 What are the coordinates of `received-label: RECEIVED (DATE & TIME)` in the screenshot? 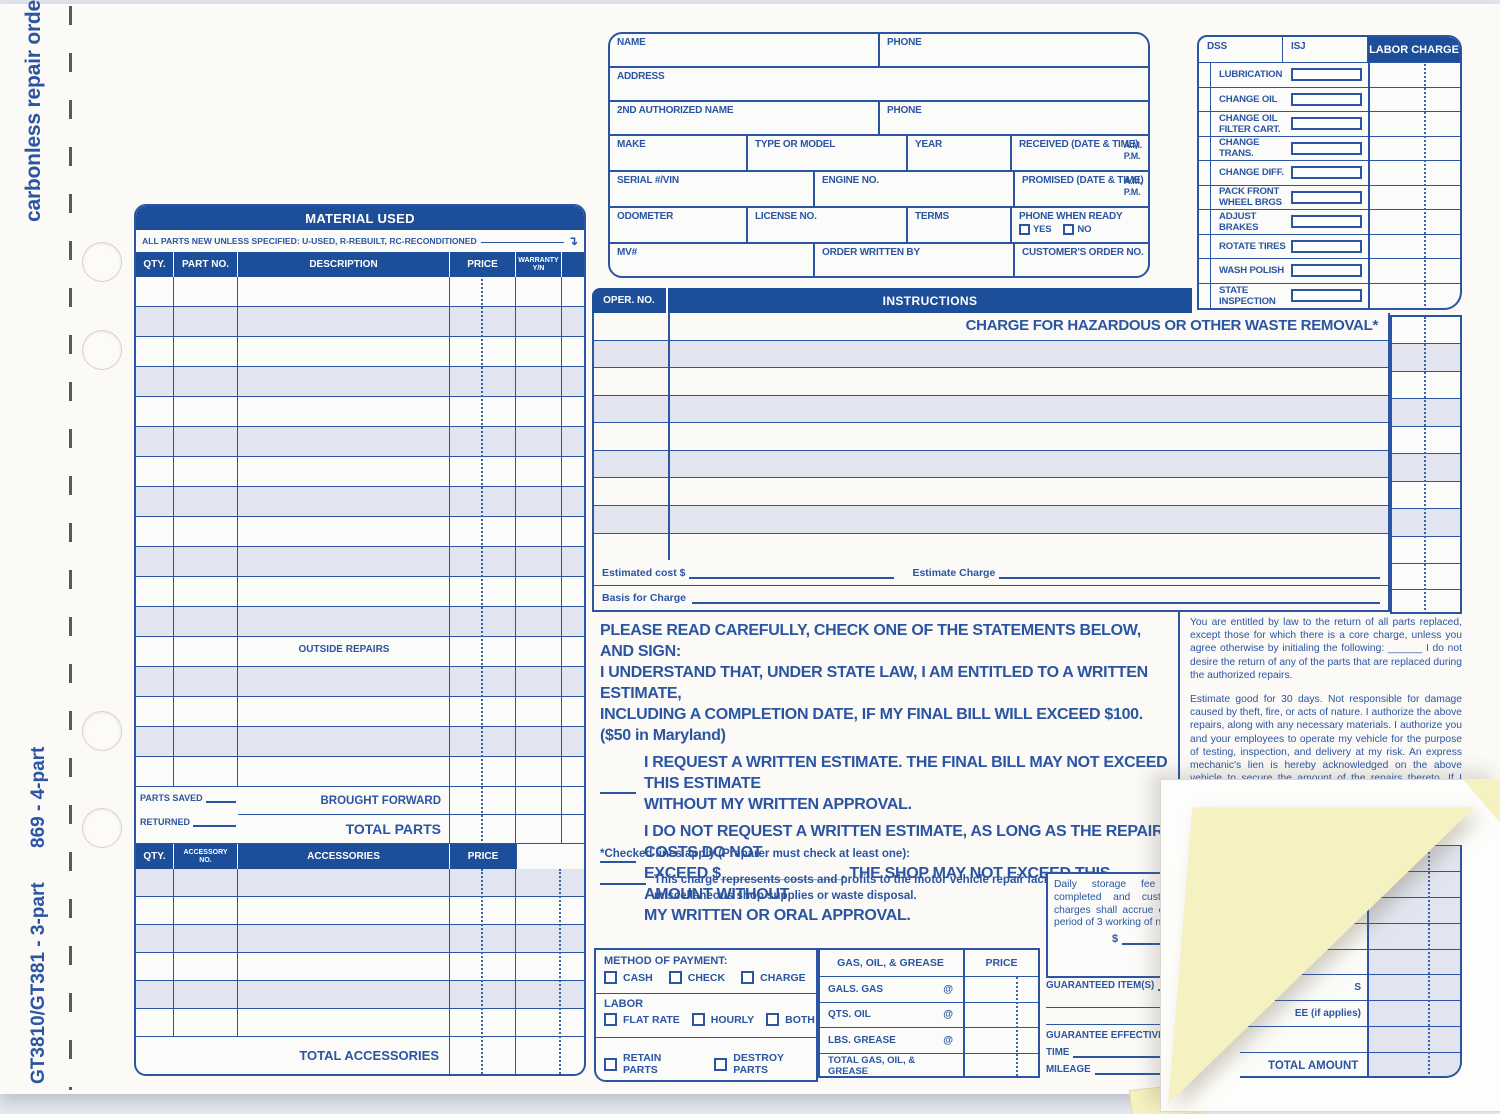 It's located at (1079, 144).